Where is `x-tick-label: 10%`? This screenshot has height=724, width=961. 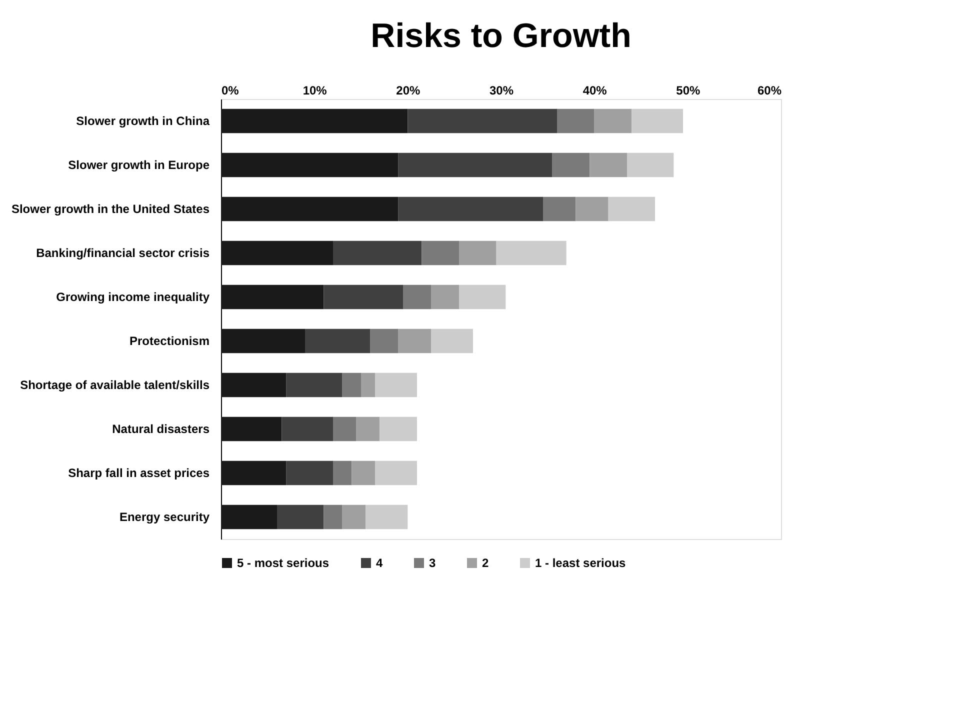 x-tick-label: 10% is located at coordinates (315, 91).